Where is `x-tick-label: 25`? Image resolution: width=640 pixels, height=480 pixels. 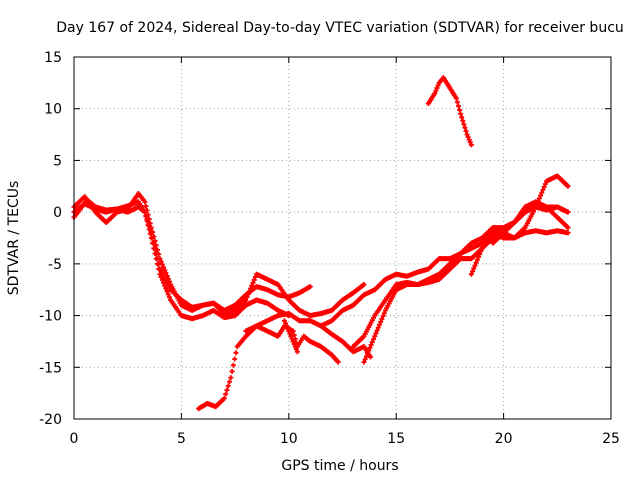
x-tick-label: 25 is located at coordinates (611, 439).